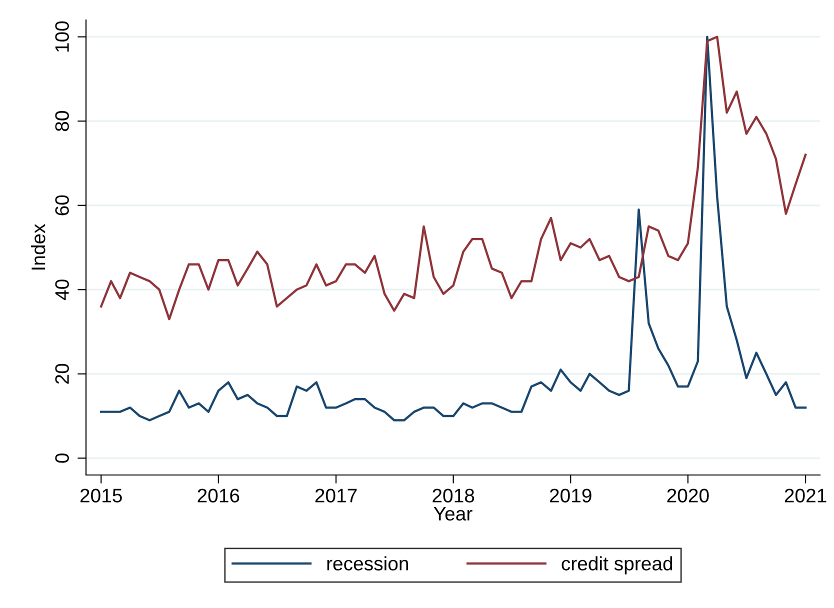 The height and width of the screenshot is (608, 834). Describe the element at coordinates (62, 290) in the screenshot. I see `y-tick-label: 40` at that location.